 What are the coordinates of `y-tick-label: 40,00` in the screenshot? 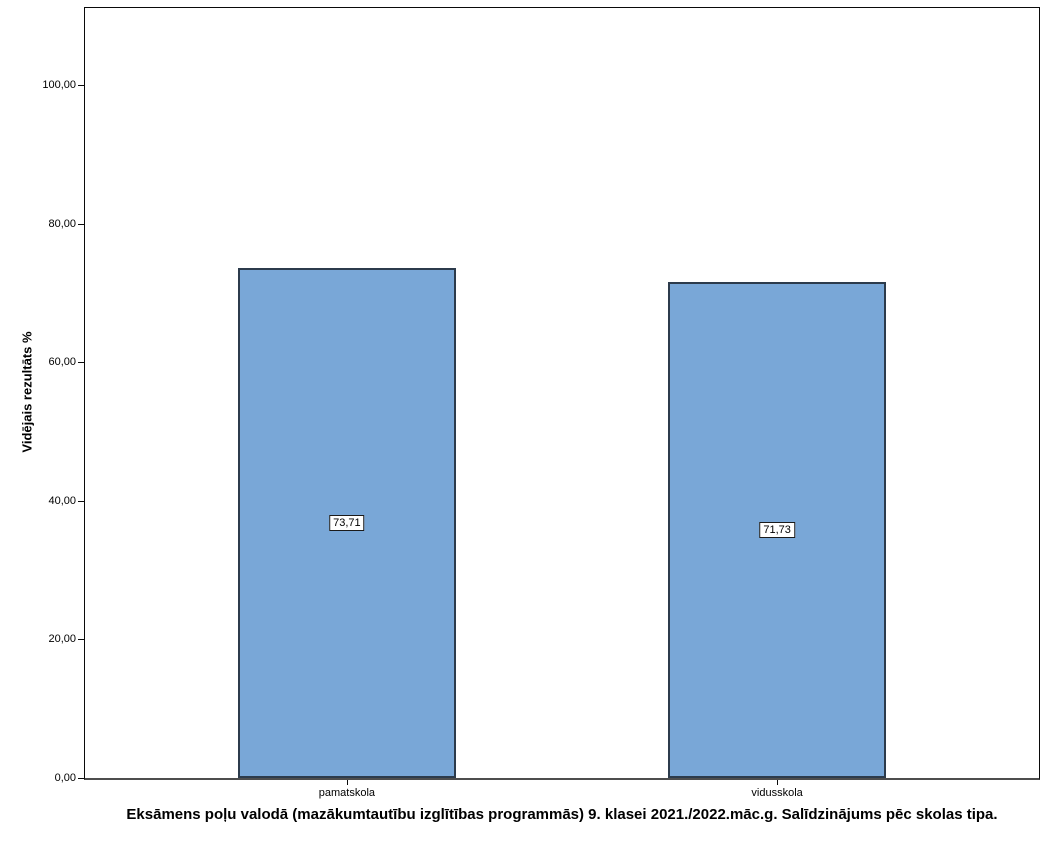 It's located at (62, 500).